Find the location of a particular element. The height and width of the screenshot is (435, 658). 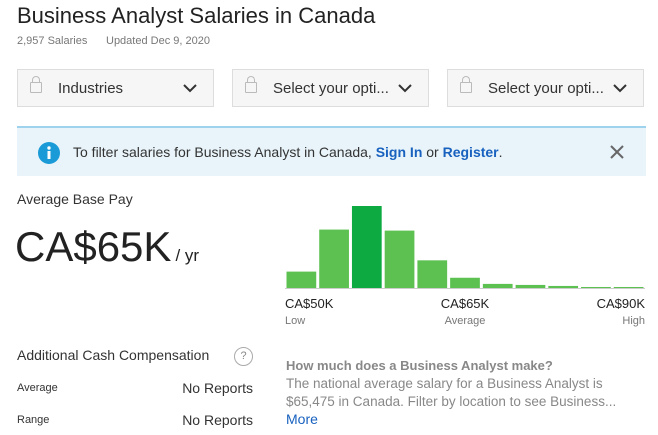

axis-amount: CA$90K is located at coordinates (621, 303).